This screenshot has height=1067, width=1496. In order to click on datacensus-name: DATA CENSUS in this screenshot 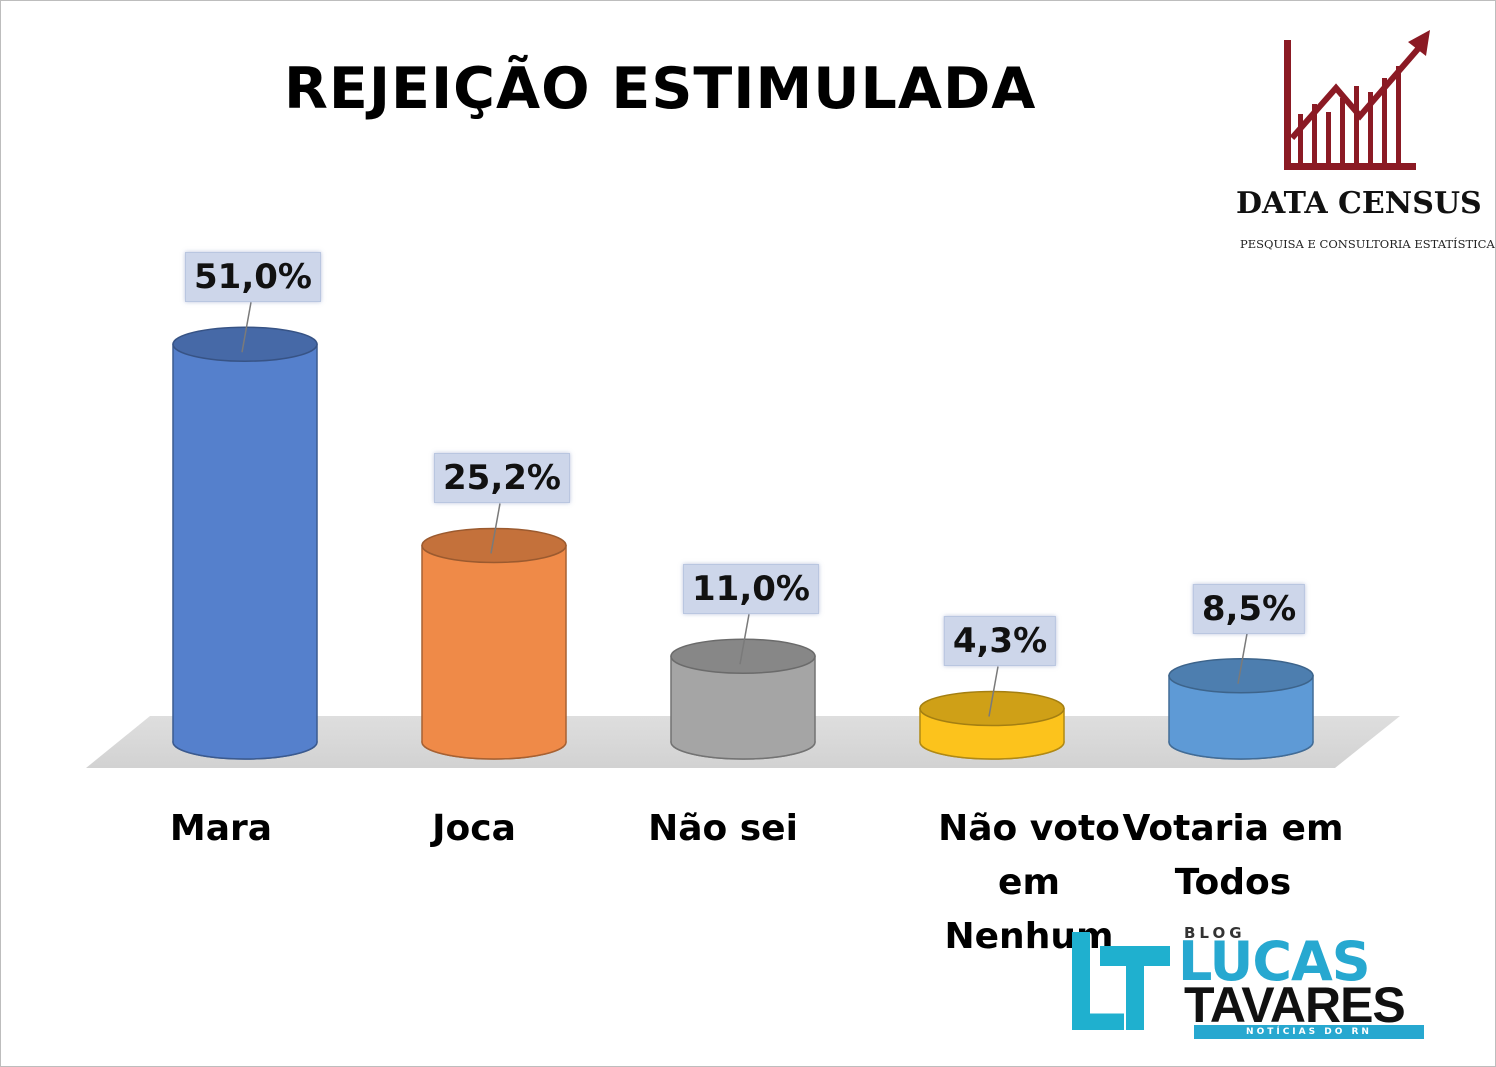, I will do `click(1359, 203)`.